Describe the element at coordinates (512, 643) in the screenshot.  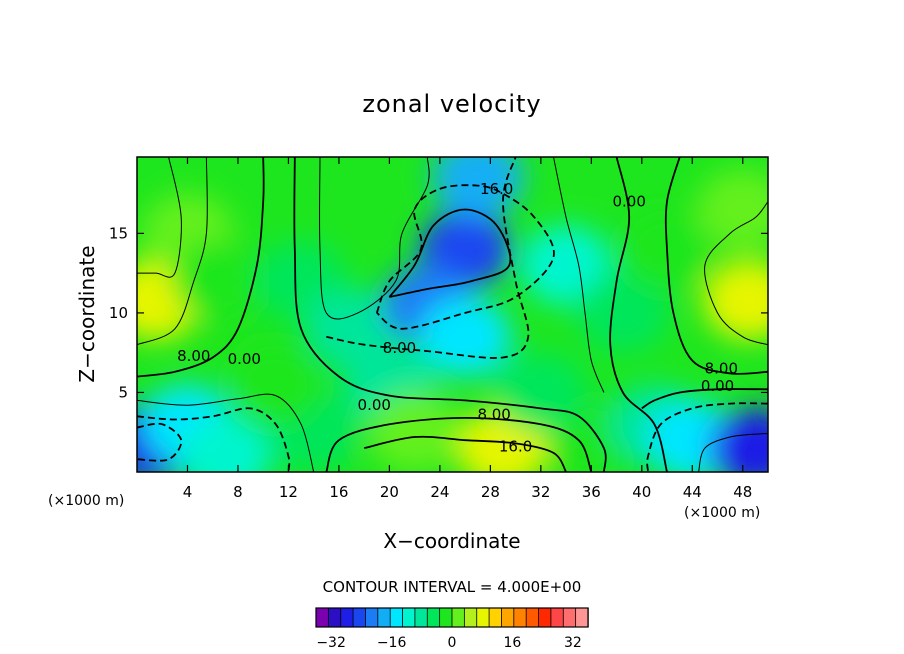
I see `colorbar-tick-label-3: 16` at that location.